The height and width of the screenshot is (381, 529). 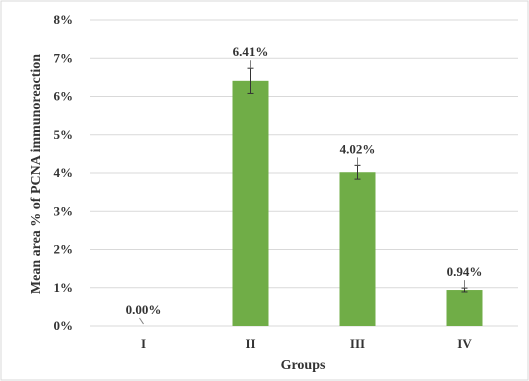 What do you see at coordinates (251, 51) in the screenshot?
I see `data-label: 6.41%` at bounding box center [251, 51].